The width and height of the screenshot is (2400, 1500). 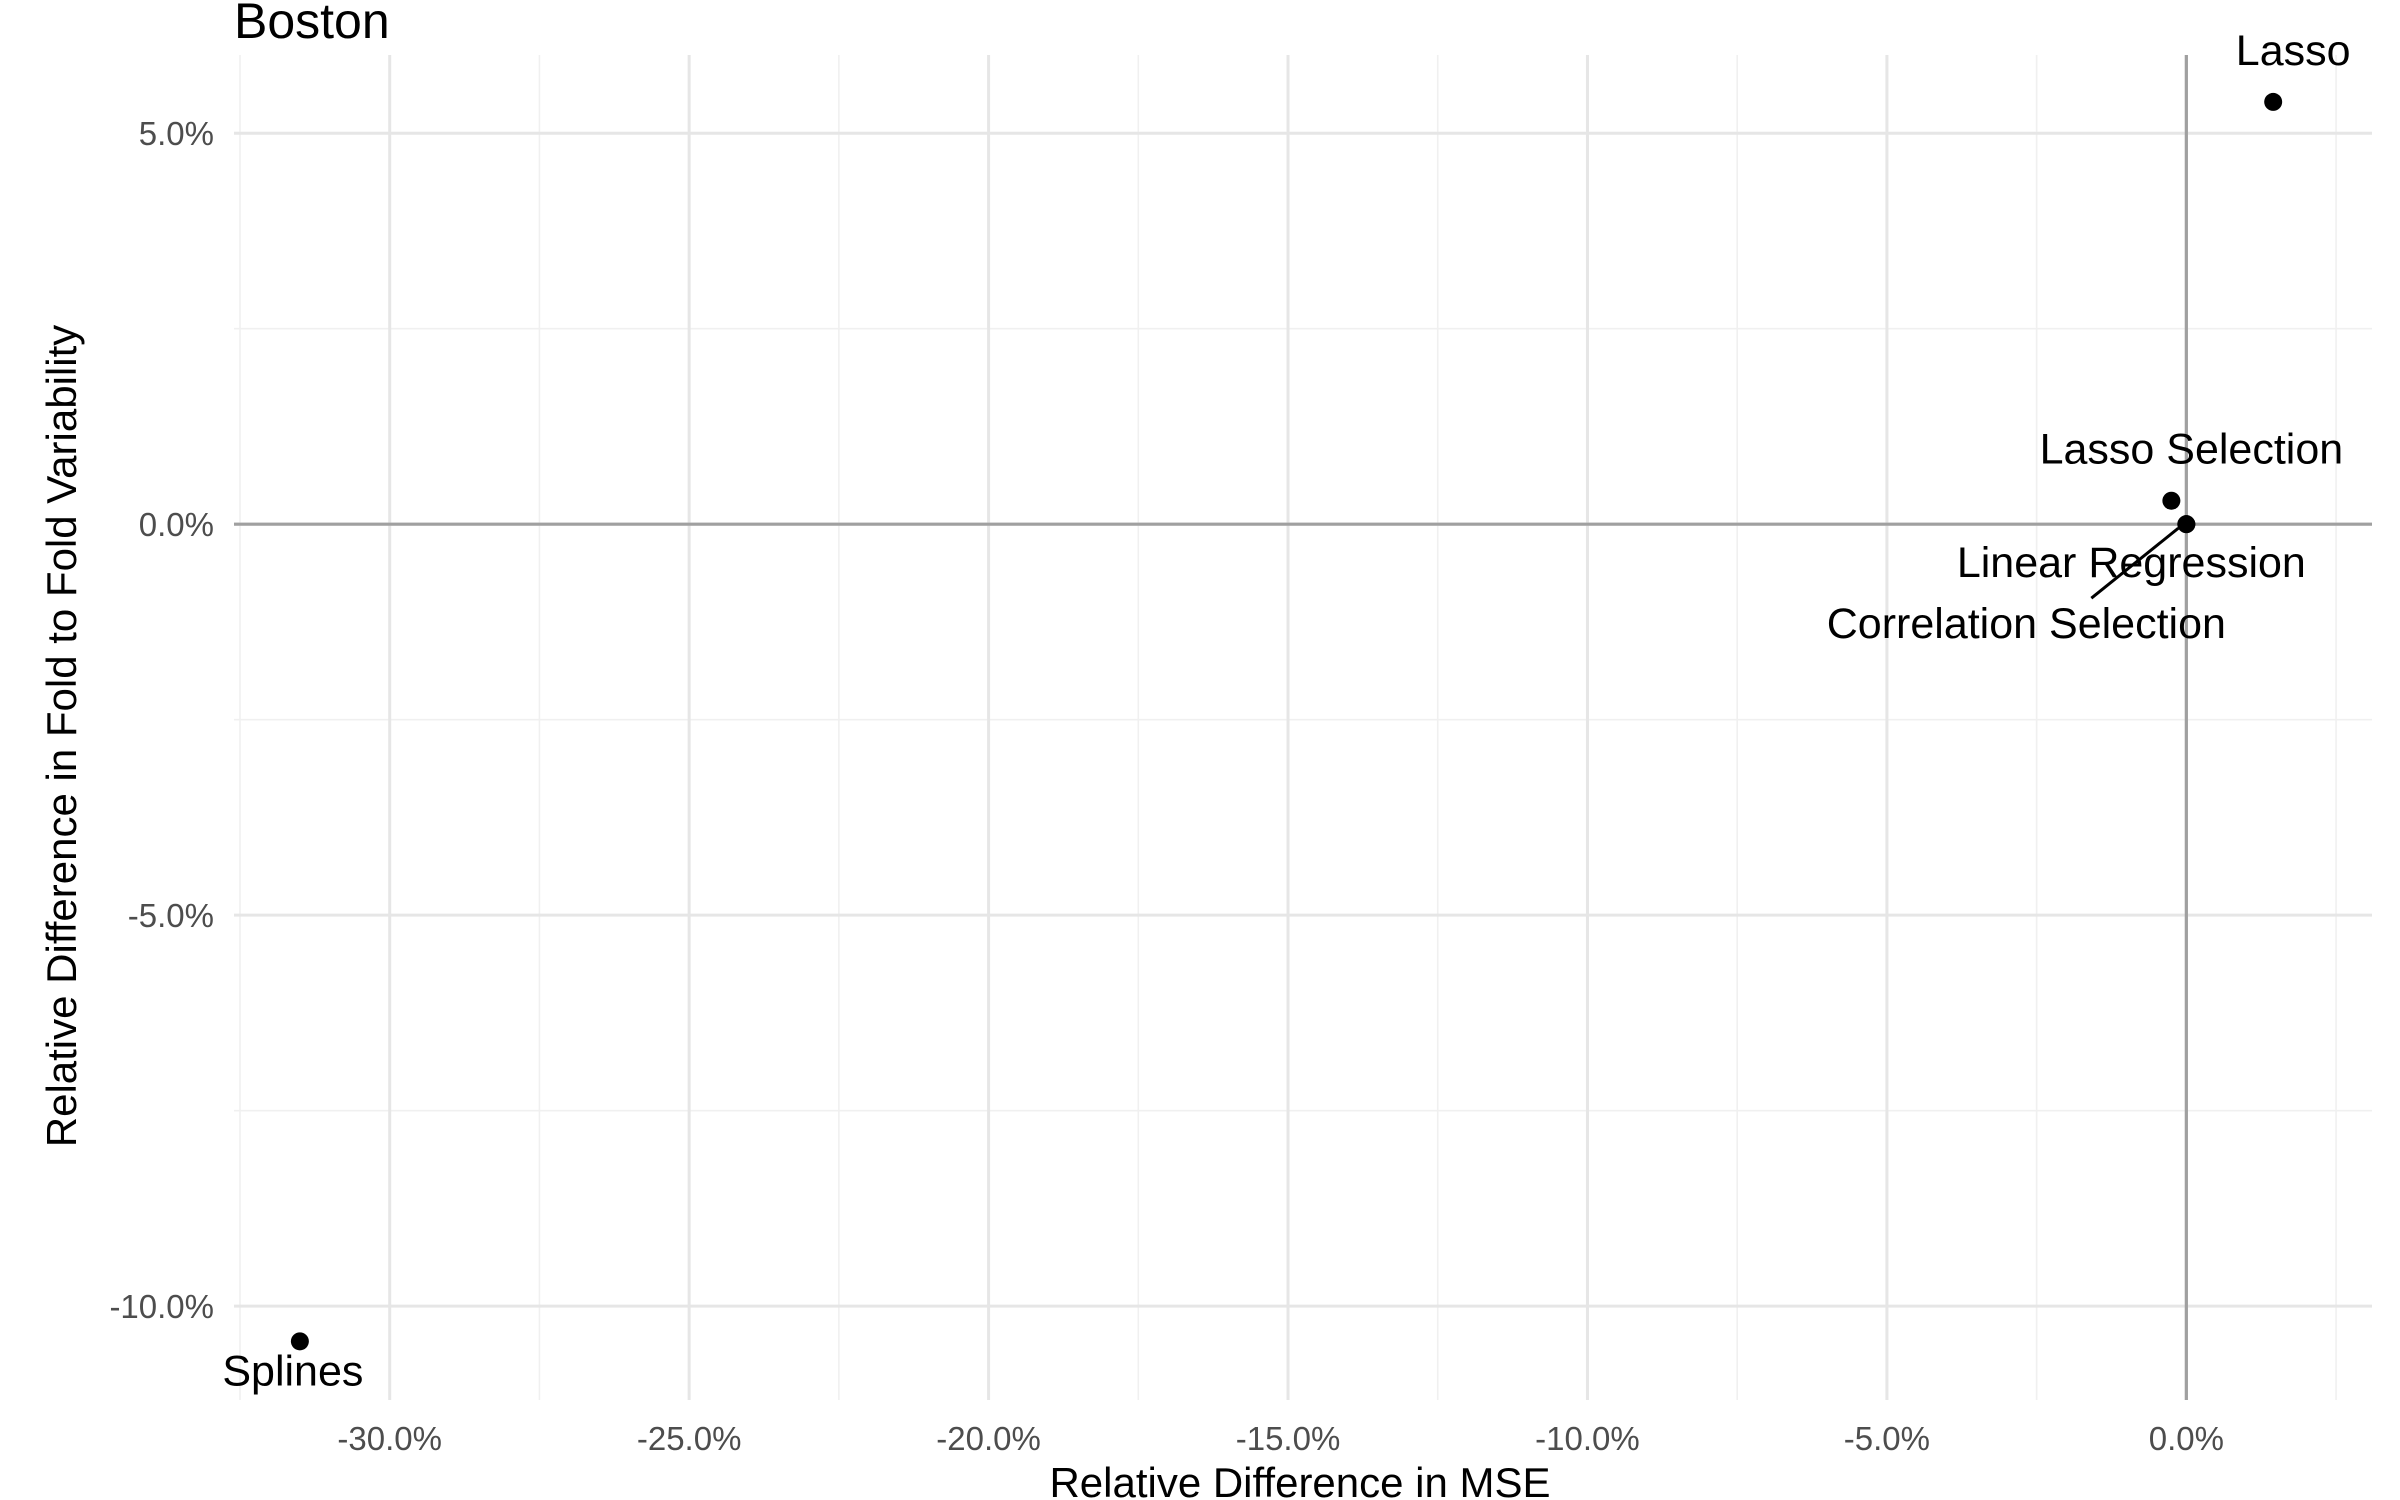 I want to click on x-tick-label: -30.0%, so click(x=389, y=1438).